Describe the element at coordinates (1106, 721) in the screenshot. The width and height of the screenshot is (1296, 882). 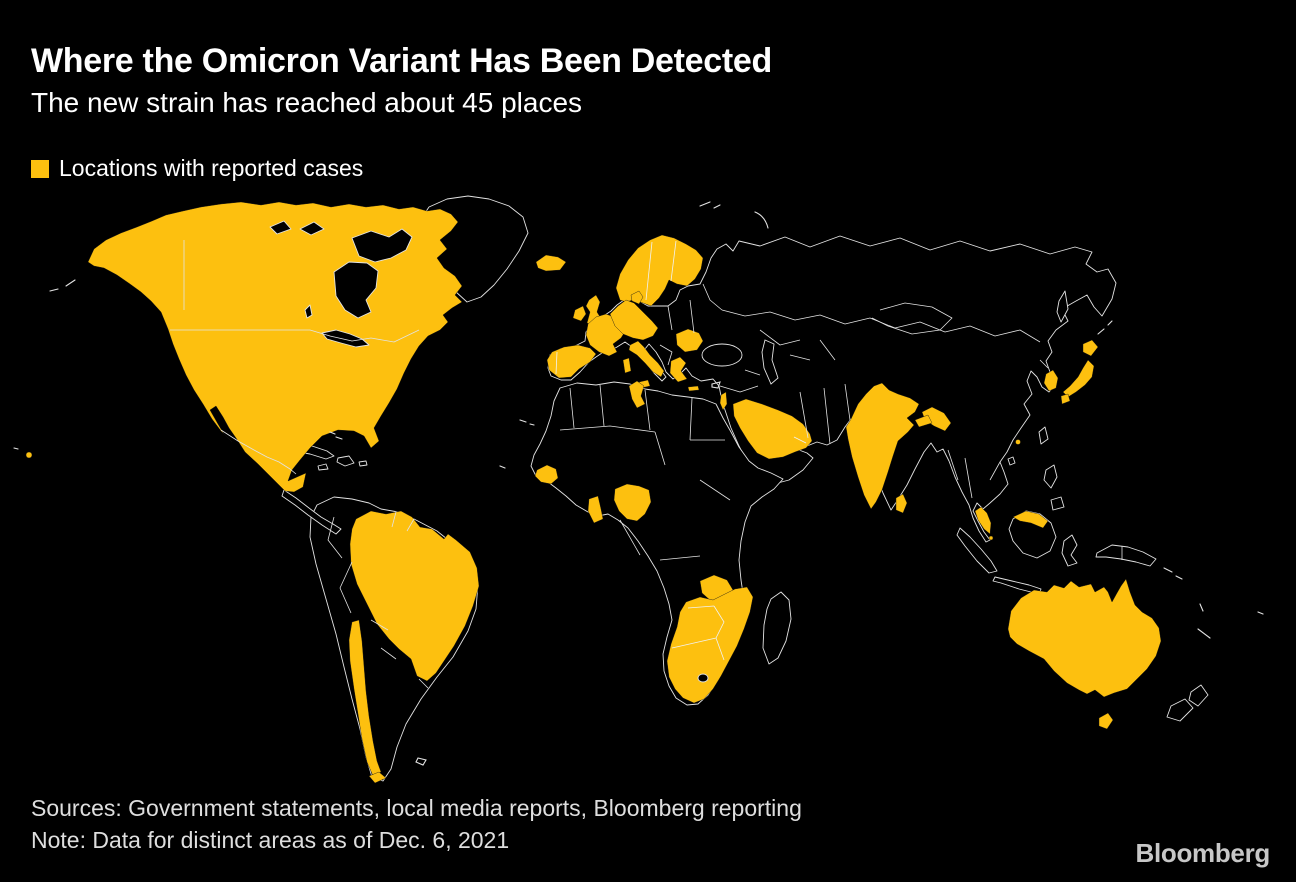
I see `state-tasmania` at that location.